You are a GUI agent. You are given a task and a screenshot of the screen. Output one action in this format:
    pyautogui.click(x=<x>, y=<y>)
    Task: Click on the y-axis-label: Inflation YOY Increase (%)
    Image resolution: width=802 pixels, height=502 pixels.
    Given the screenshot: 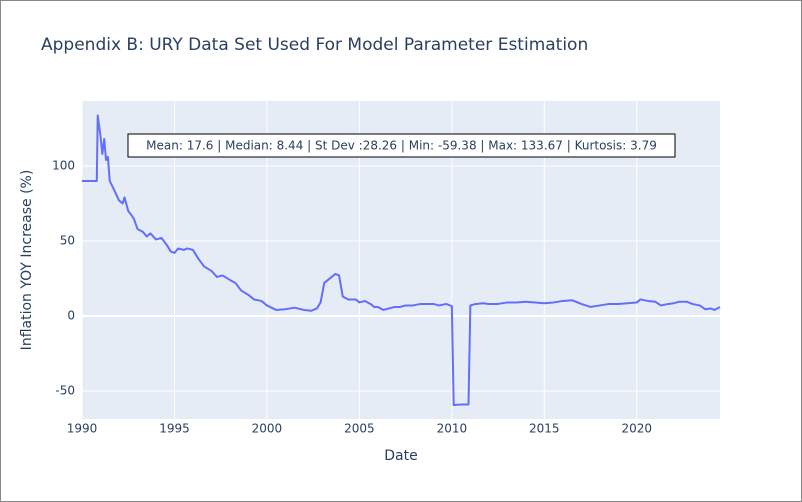 What is the action you would take?
    pyautogui.click(x=27, y=260)
    